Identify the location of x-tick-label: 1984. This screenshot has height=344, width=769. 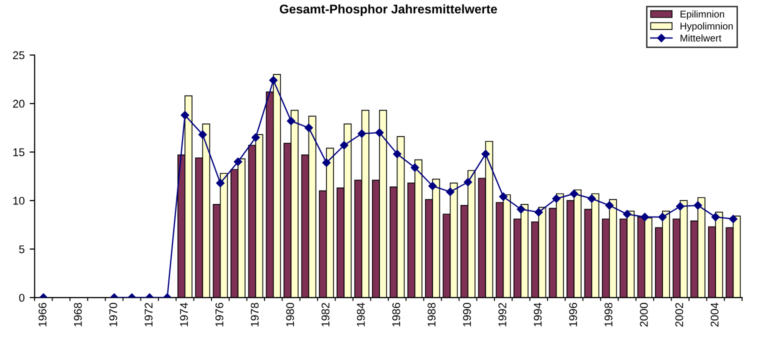
(360, 314).